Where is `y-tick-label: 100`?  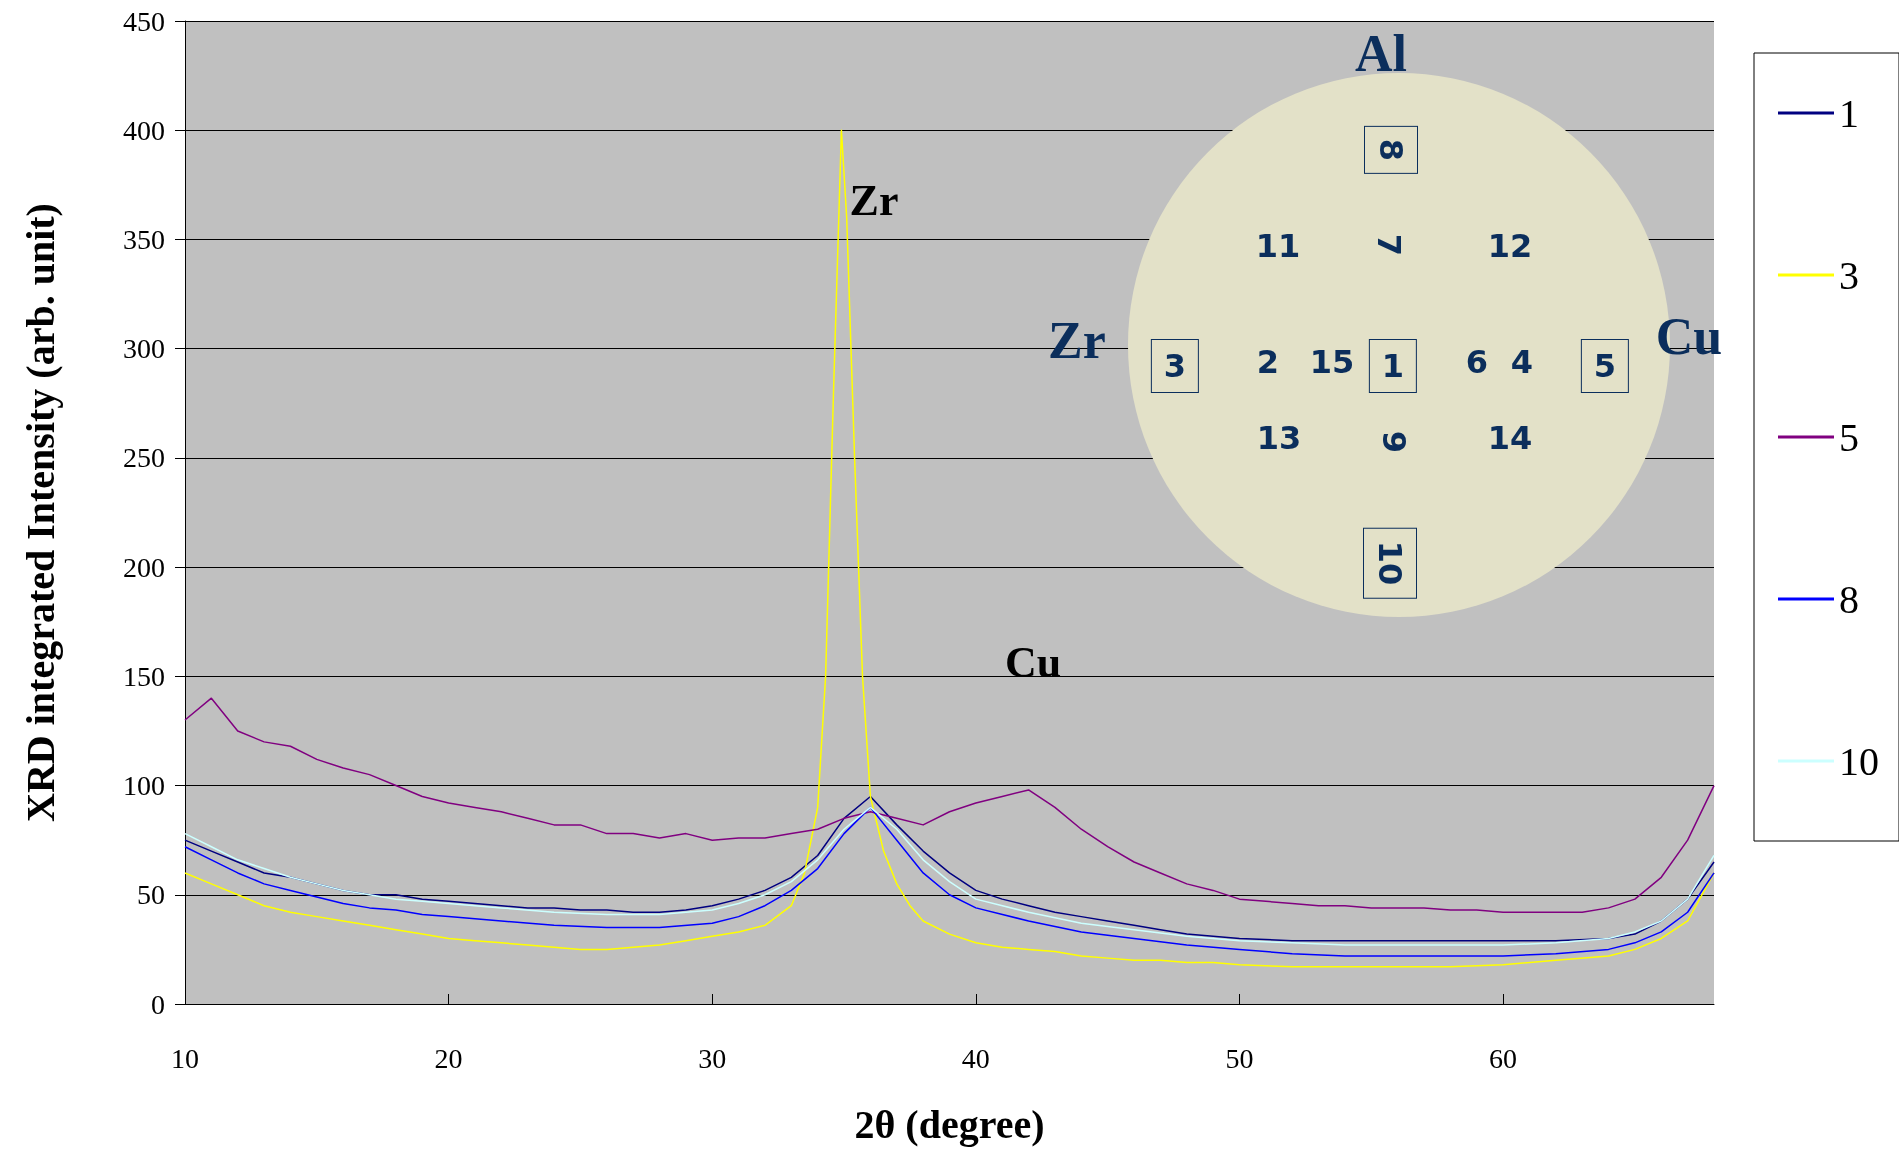
y-tick-label: 100 is located at coordinates (144, 786).